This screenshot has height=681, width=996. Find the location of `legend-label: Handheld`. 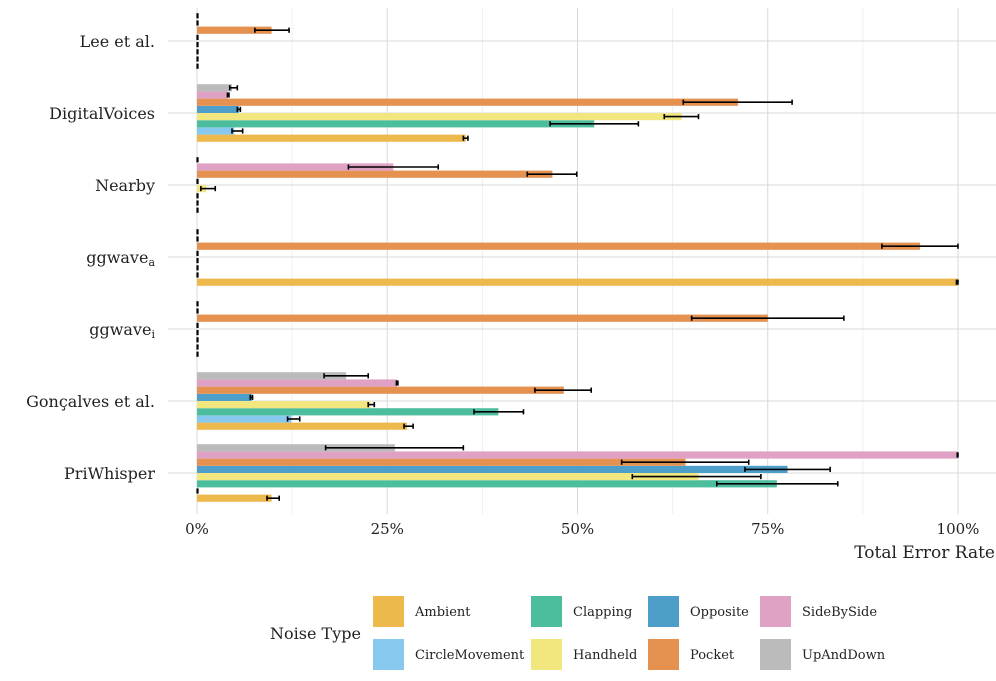

legend-label: Handheld is located at coordinates (605, 655).